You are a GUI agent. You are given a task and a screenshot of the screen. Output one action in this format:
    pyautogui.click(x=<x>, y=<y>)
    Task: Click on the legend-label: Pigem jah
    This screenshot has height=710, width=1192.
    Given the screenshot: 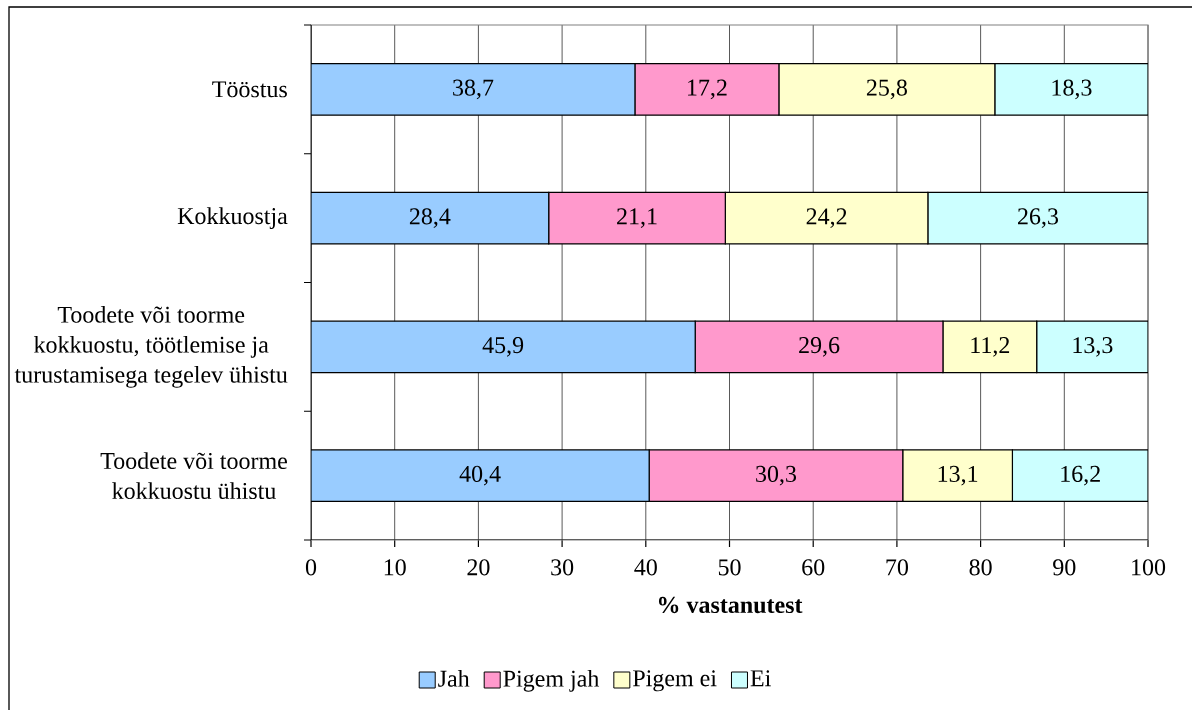 What is the action you would take?
    pyautogui.click(x=551, y=680)
    